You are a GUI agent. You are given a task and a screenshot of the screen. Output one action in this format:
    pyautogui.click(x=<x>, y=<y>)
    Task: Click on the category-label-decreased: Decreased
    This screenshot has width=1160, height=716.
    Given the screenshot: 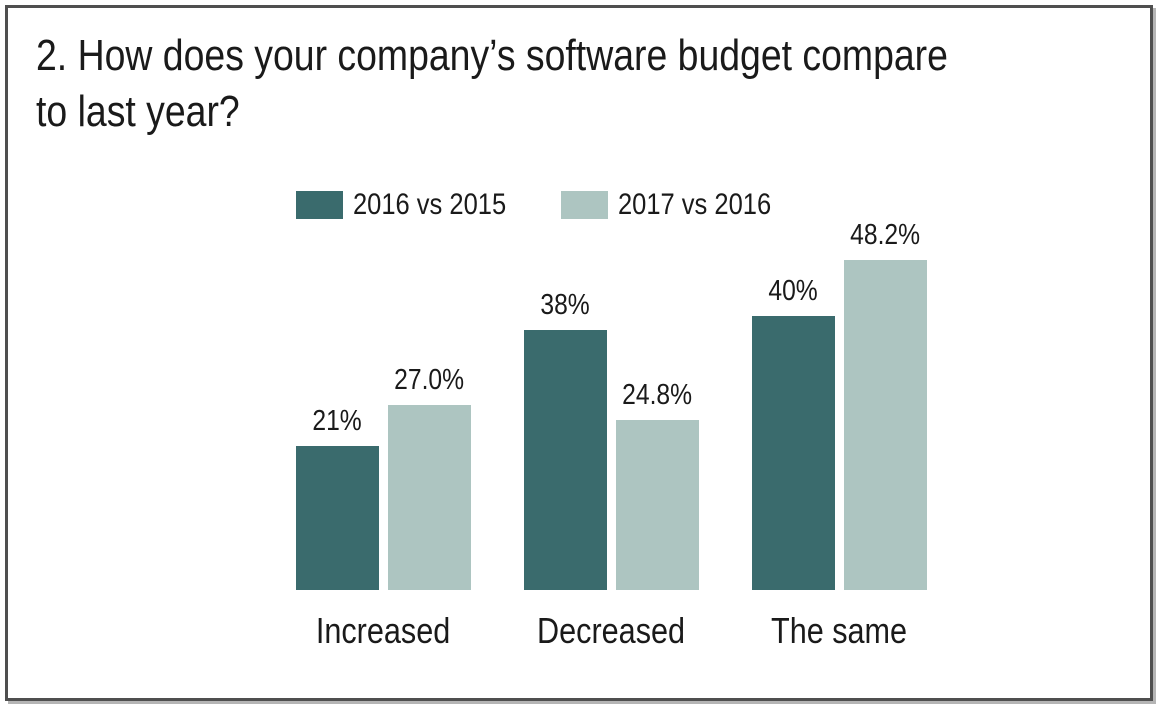 What is the action you would take?
    pyautogui.click(x=612, y=631)
    